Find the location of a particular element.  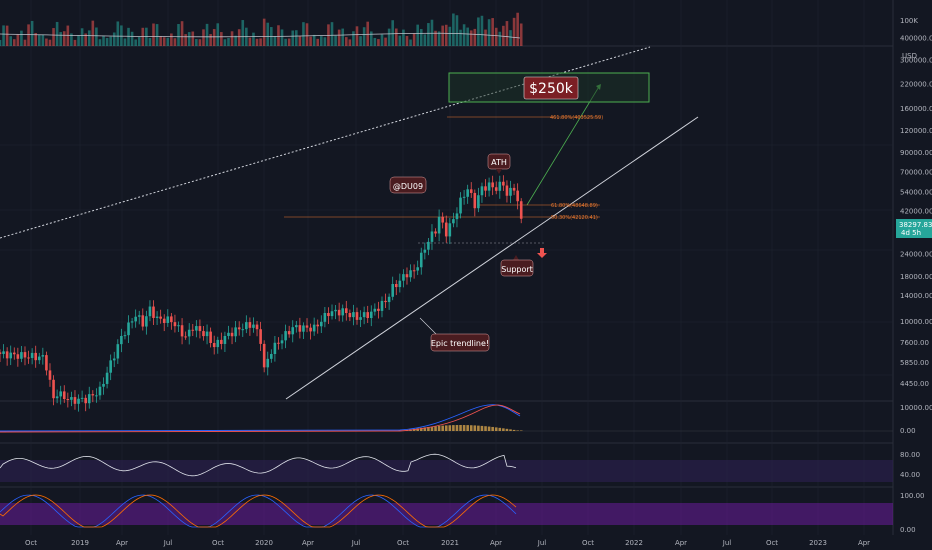

fib-label: 461.80%(403525.59) is located at coordinates (576, 118).